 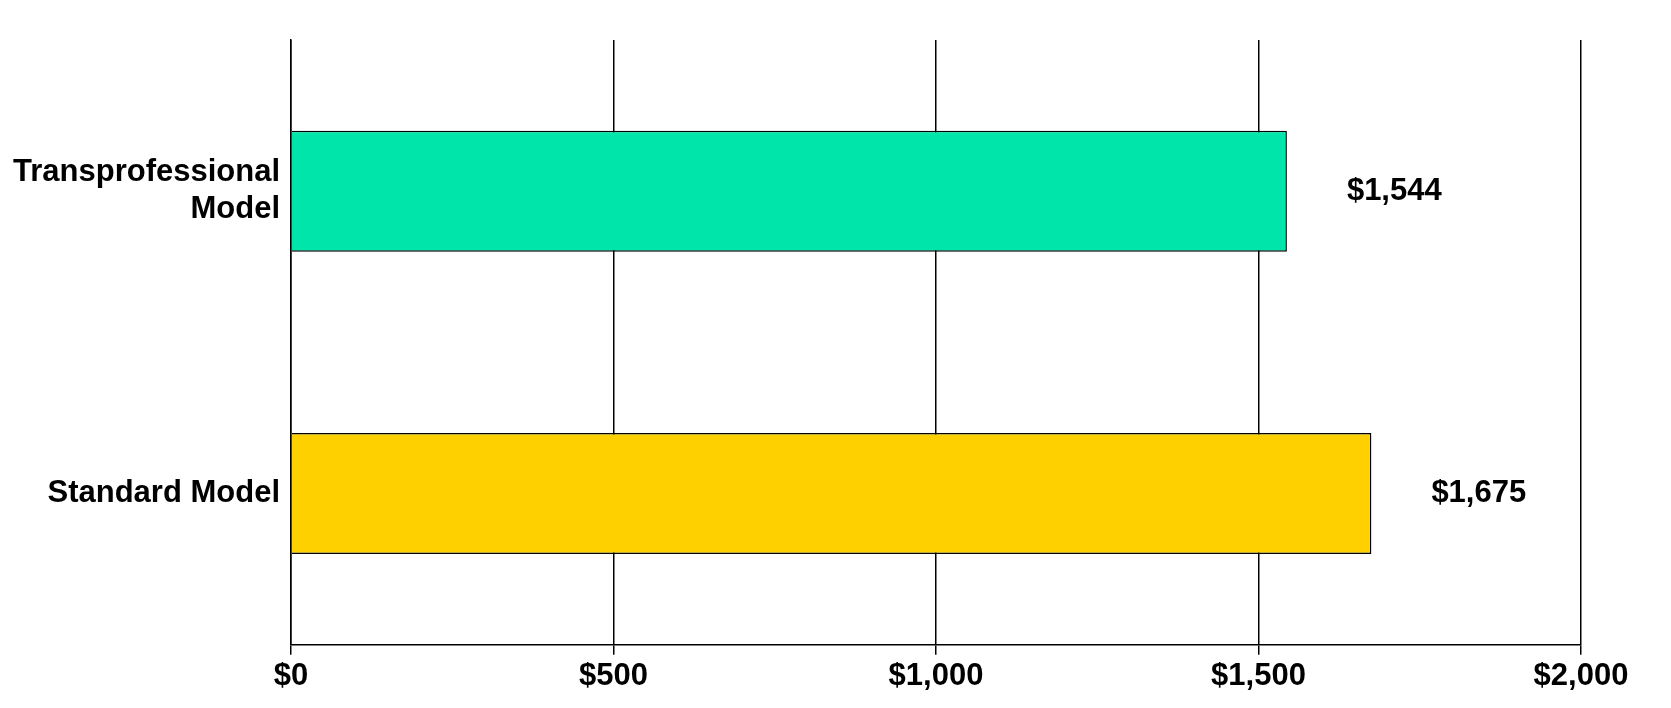 I want to click on x-tick-label: $500, so click(x=613, y=674).